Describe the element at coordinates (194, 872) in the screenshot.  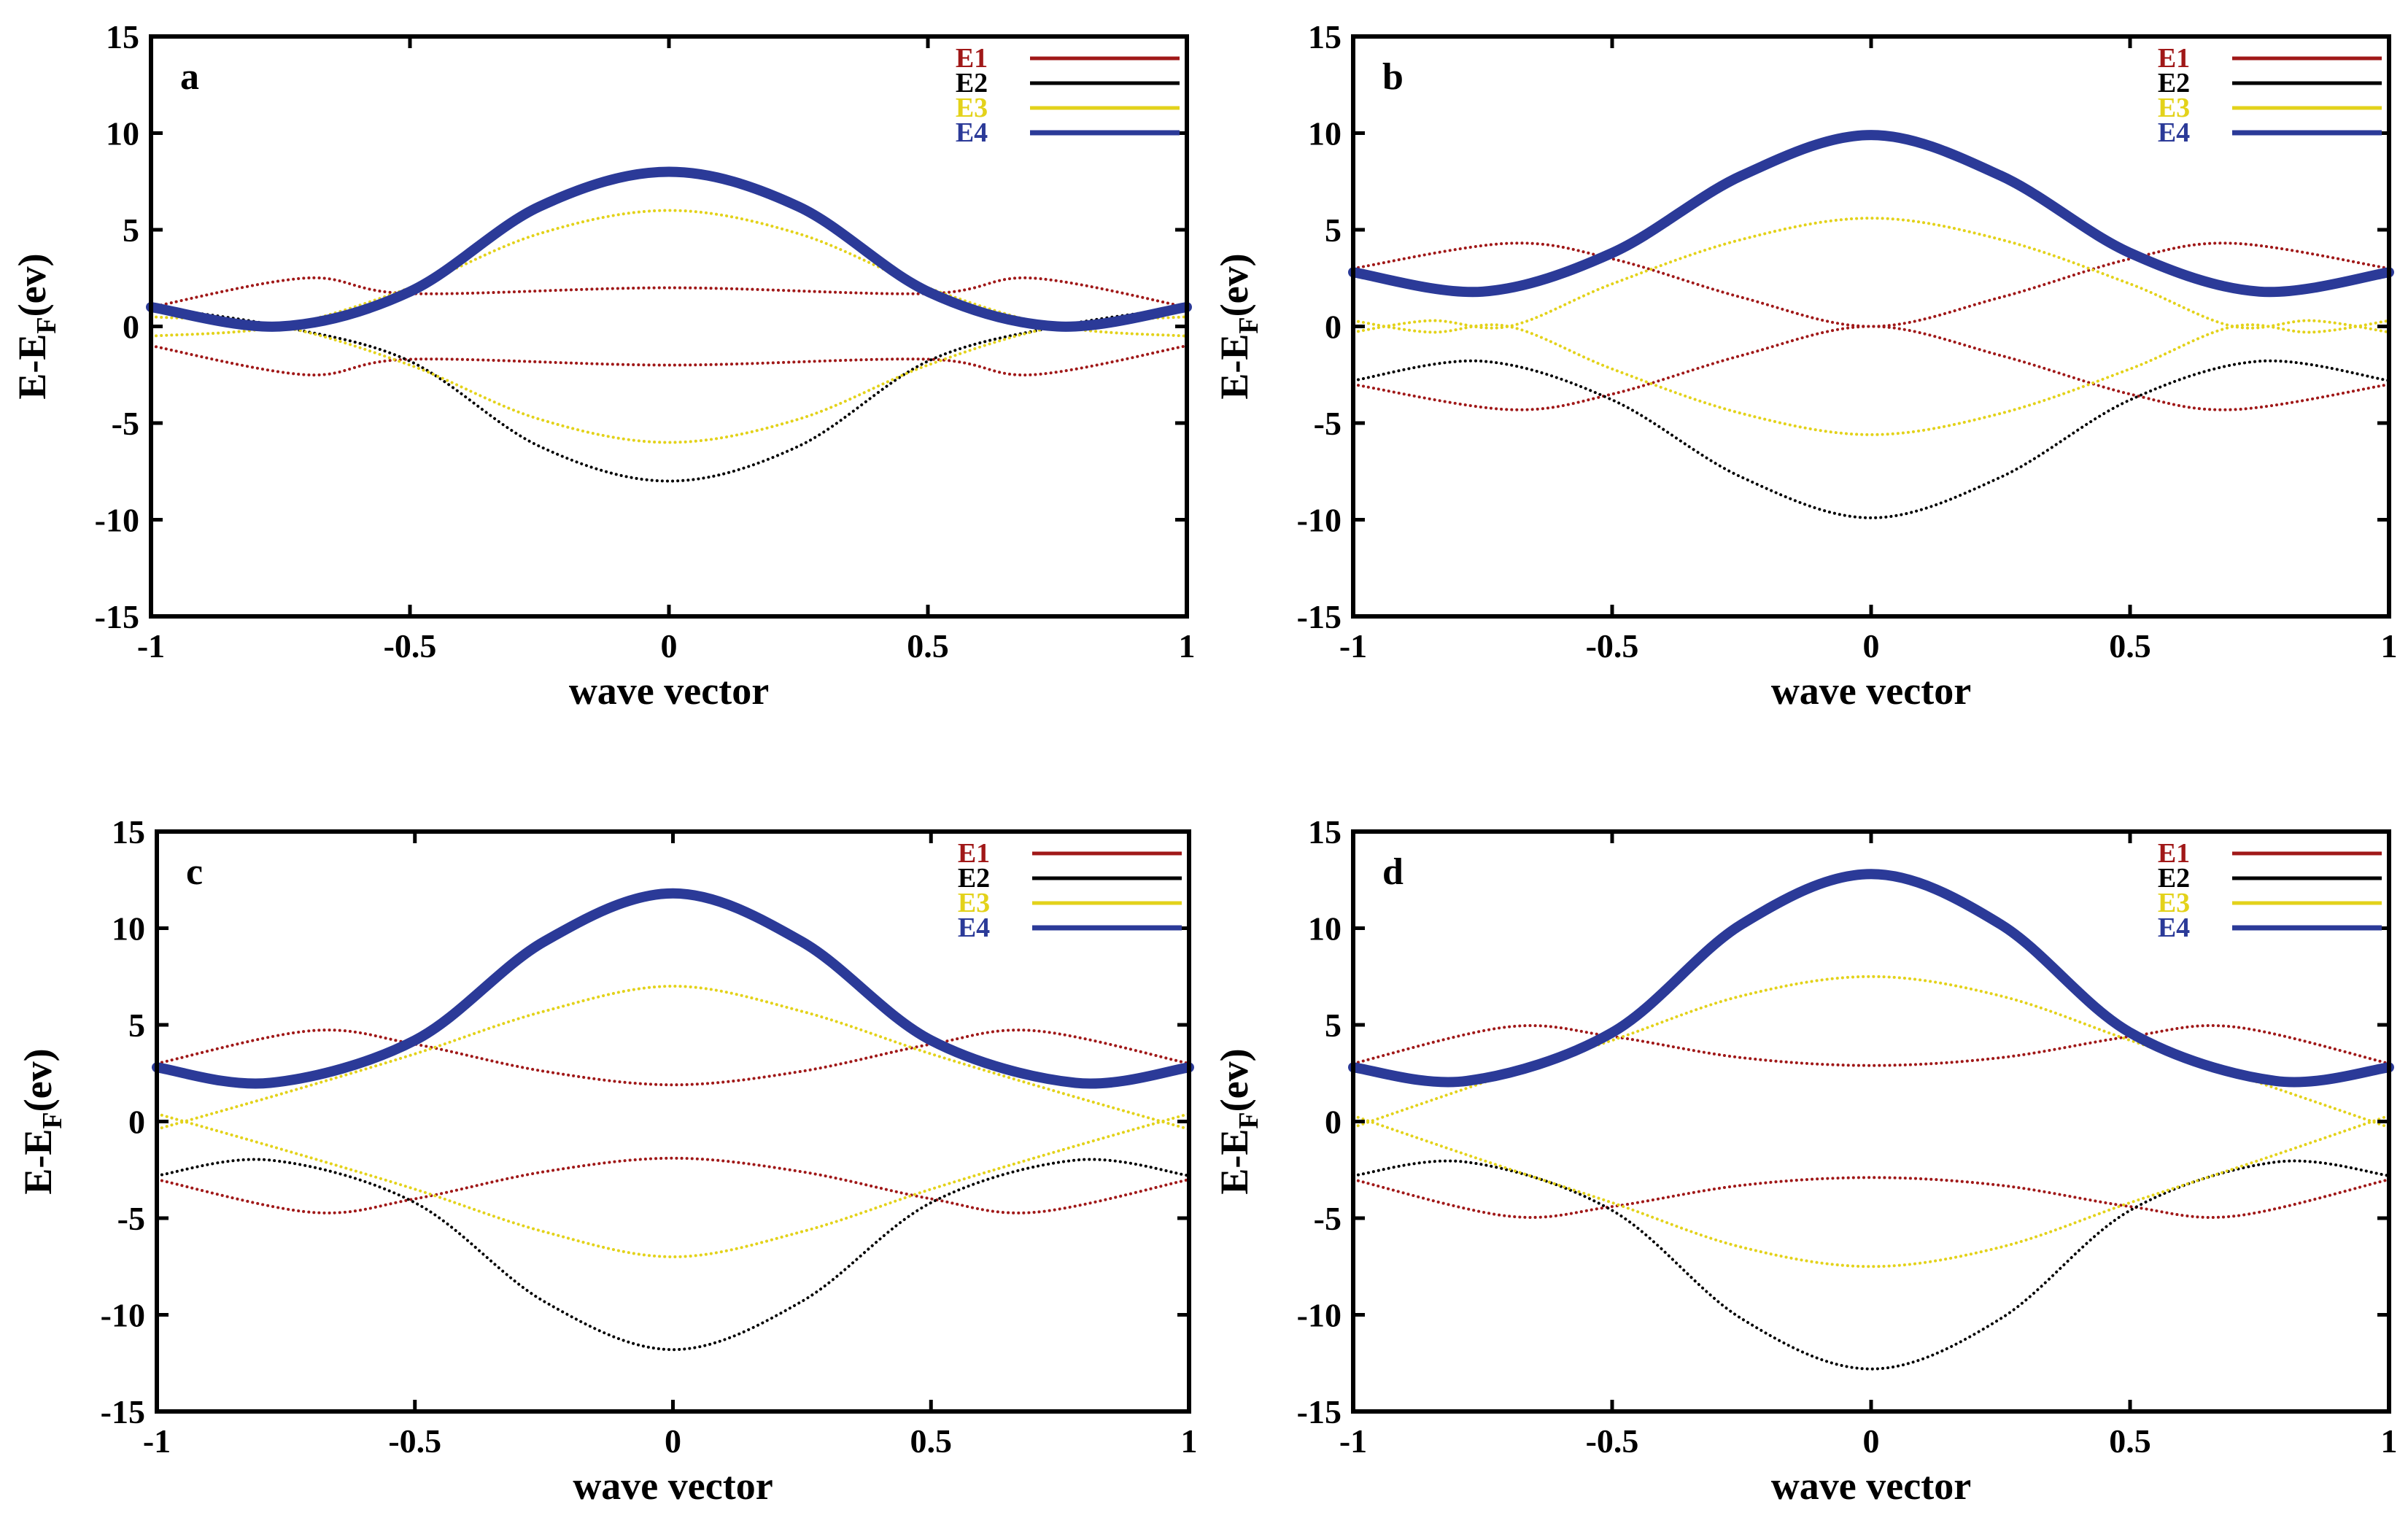
I see `panel-label: c` at that location.